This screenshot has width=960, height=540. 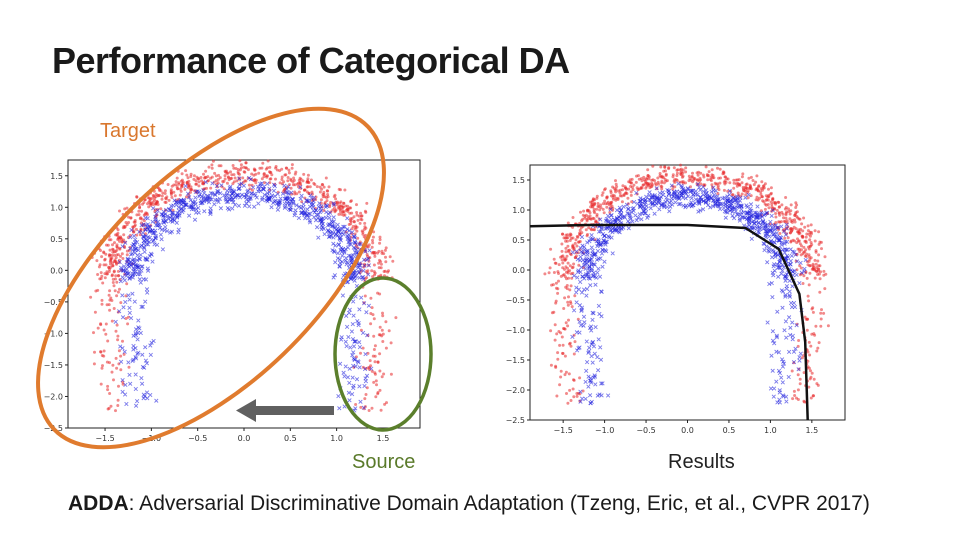 What do you see at coordinates (53, 396) in the screenshot?
I see `y-tick-label: −2.0` at bounding box center [53, 396].